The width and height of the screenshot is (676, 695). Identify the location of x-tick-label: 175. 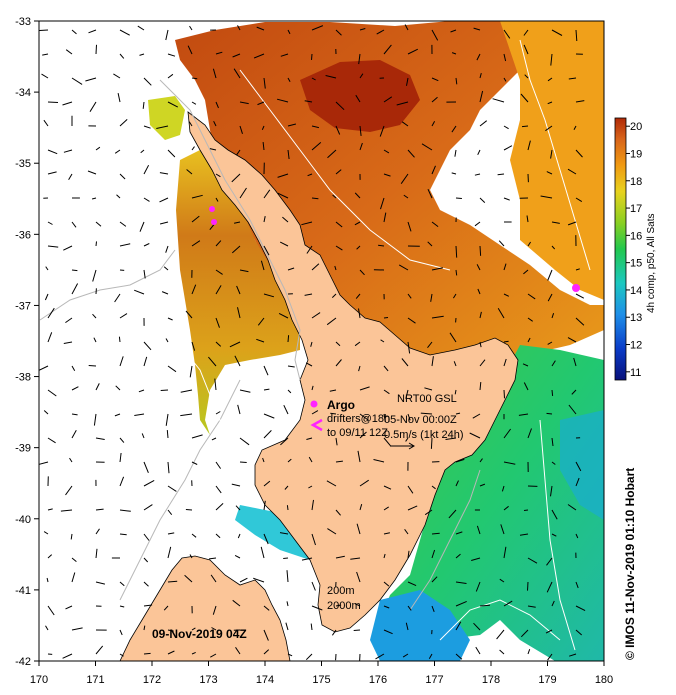
(321, 680).